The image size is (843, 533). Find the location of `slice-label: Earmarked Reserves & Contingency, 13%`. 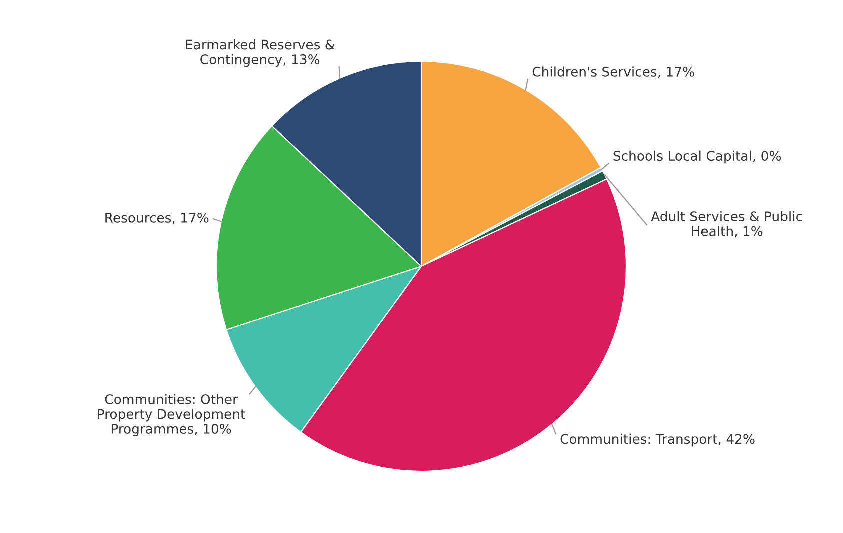

slice-label: Earmarked Reserves & Contingency, 13% is located at coordinates (260, 54).